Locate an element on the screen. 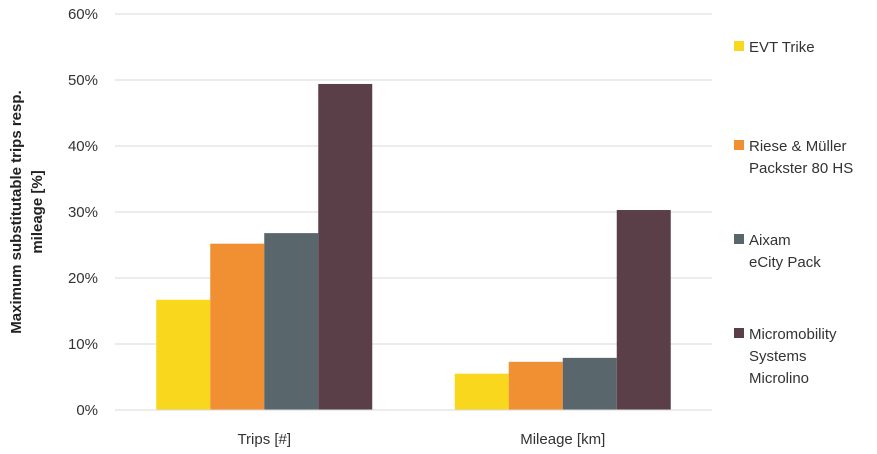 Image resolution: width=877 pixels, height=454 pixels. legend-label: EVT Trike is located at coordinates (782, 47).